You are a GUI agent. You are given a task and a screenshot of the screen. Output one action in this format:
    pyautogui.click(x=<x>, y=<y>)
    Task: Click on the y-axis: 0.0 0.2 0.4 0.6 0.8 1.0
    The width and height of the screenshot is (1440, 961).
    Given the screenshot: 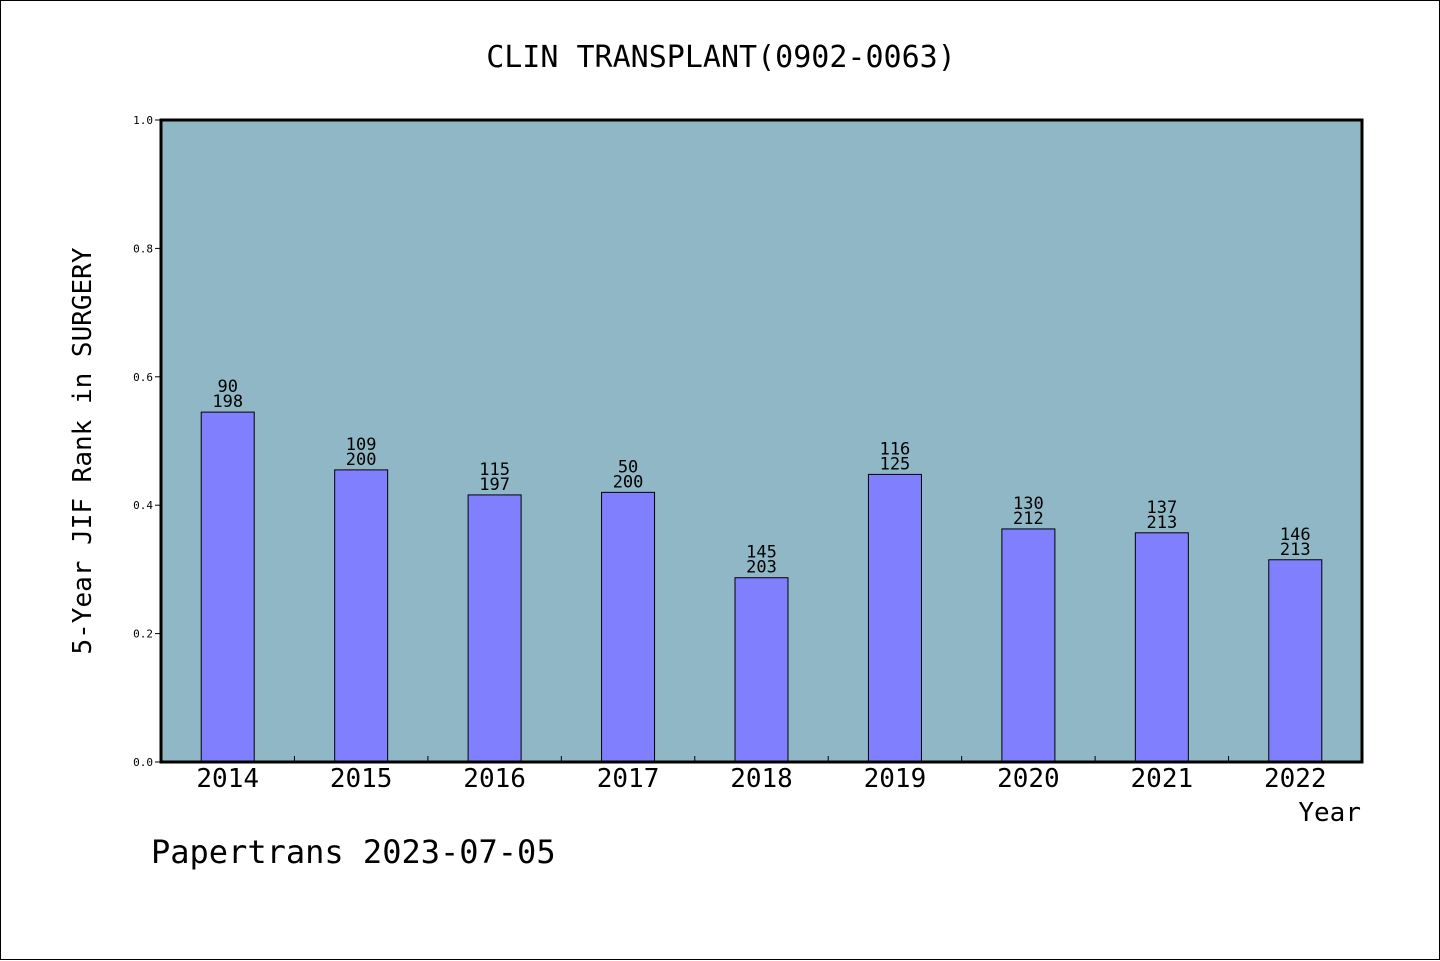 What is the action you would take?
    pyautogui.click(x=147, y=441)
    